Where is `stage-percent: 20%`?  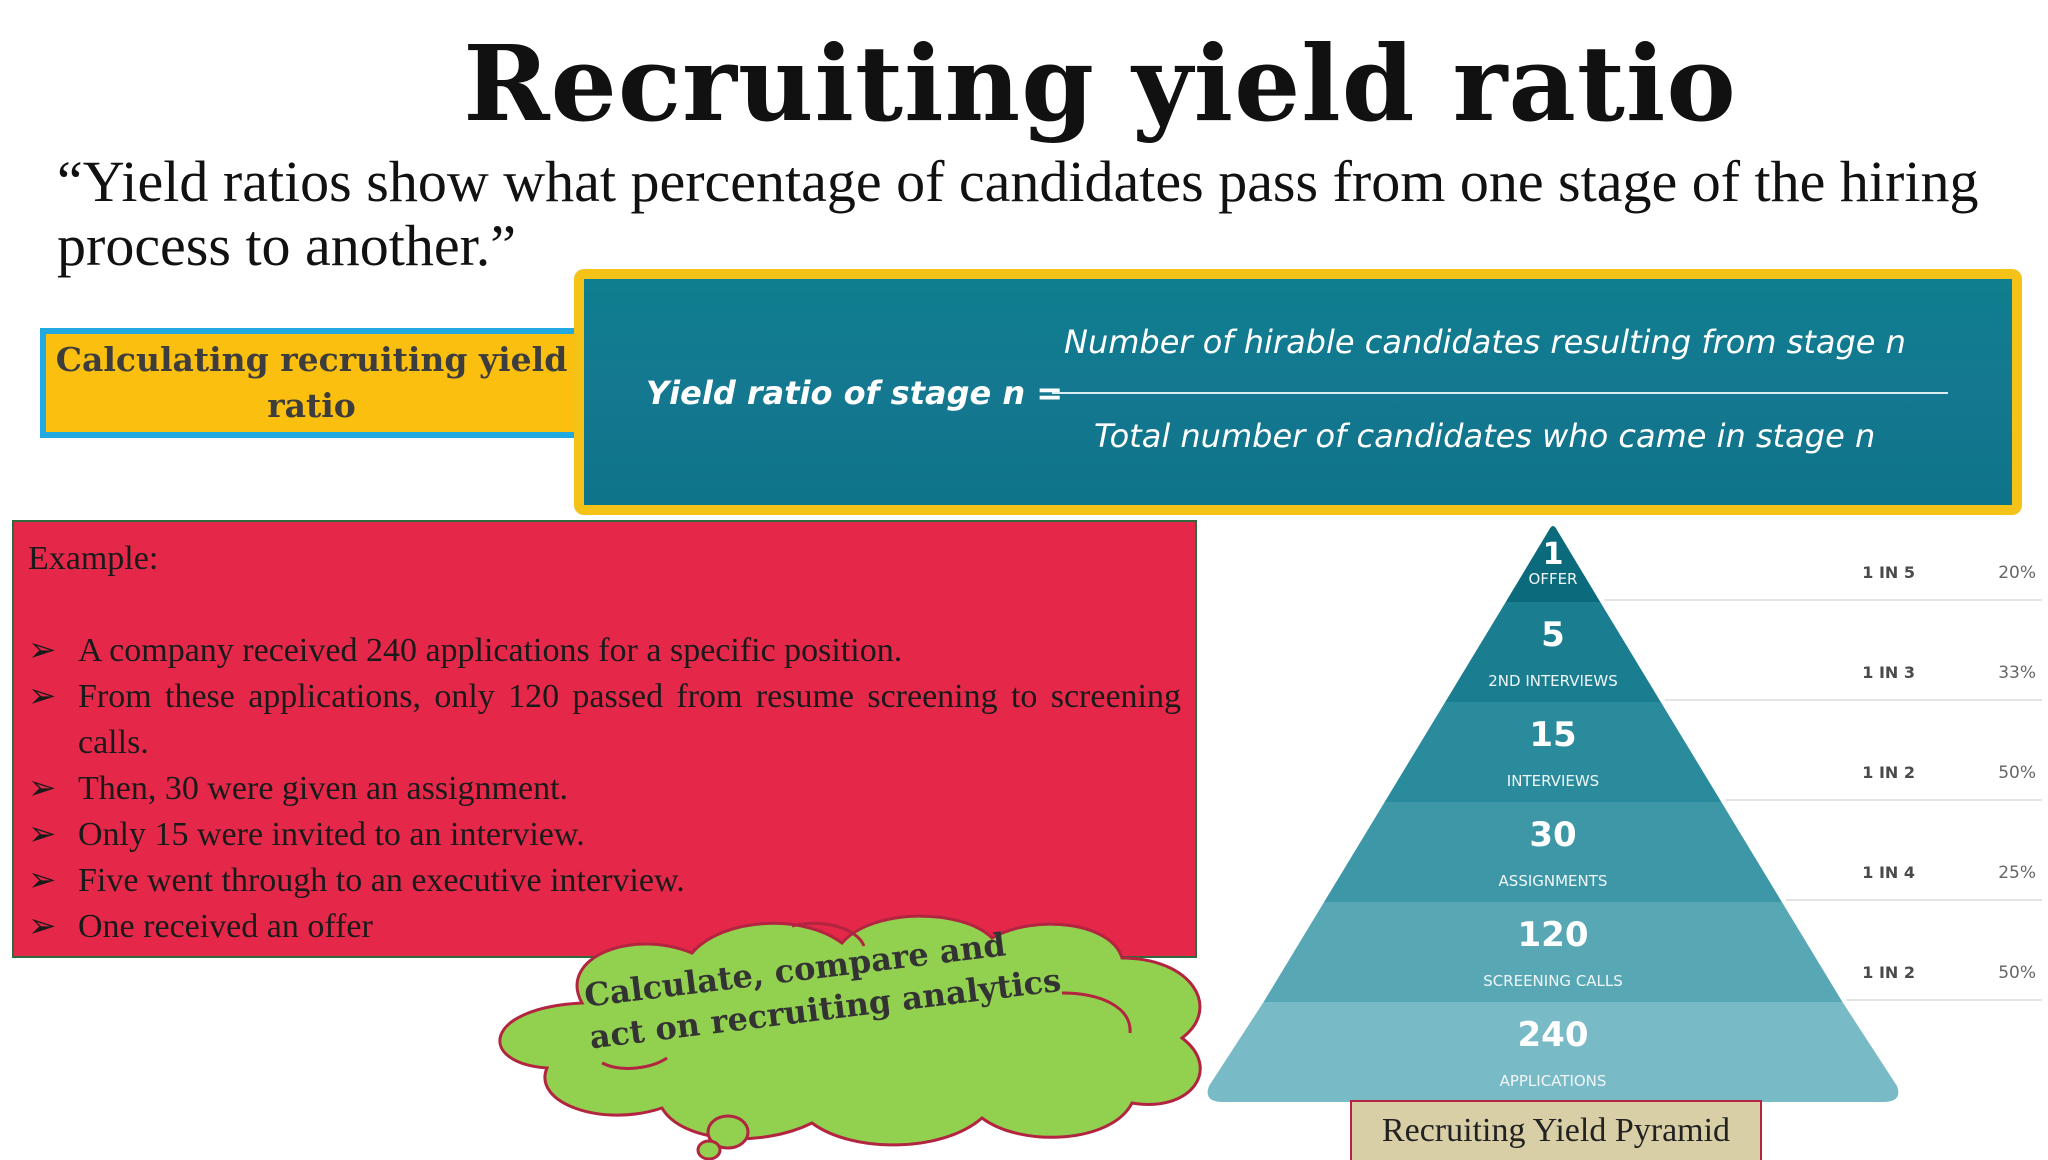
stage-percent: 20% is located at coordinates (2017, 573).